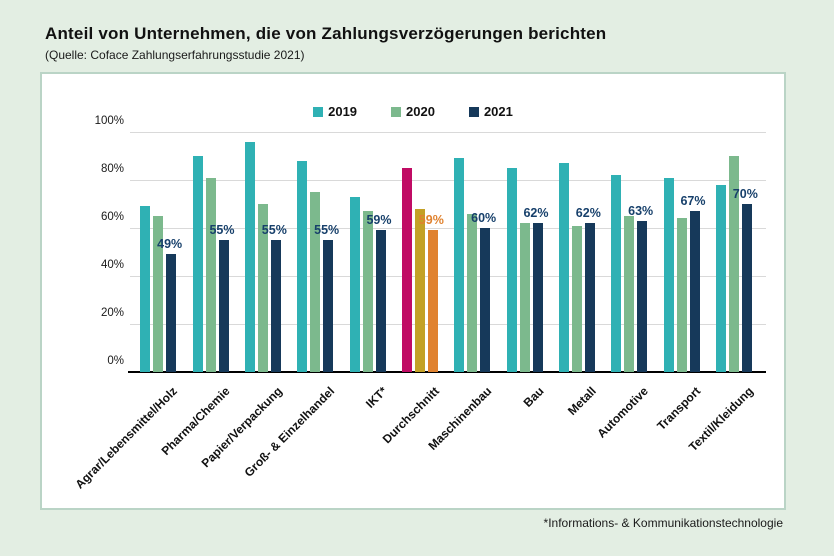 The image size is (834, 556). Describe the element at coordinates (343, 111) in the screenshot. I see `legend-label: 2019` at that location.